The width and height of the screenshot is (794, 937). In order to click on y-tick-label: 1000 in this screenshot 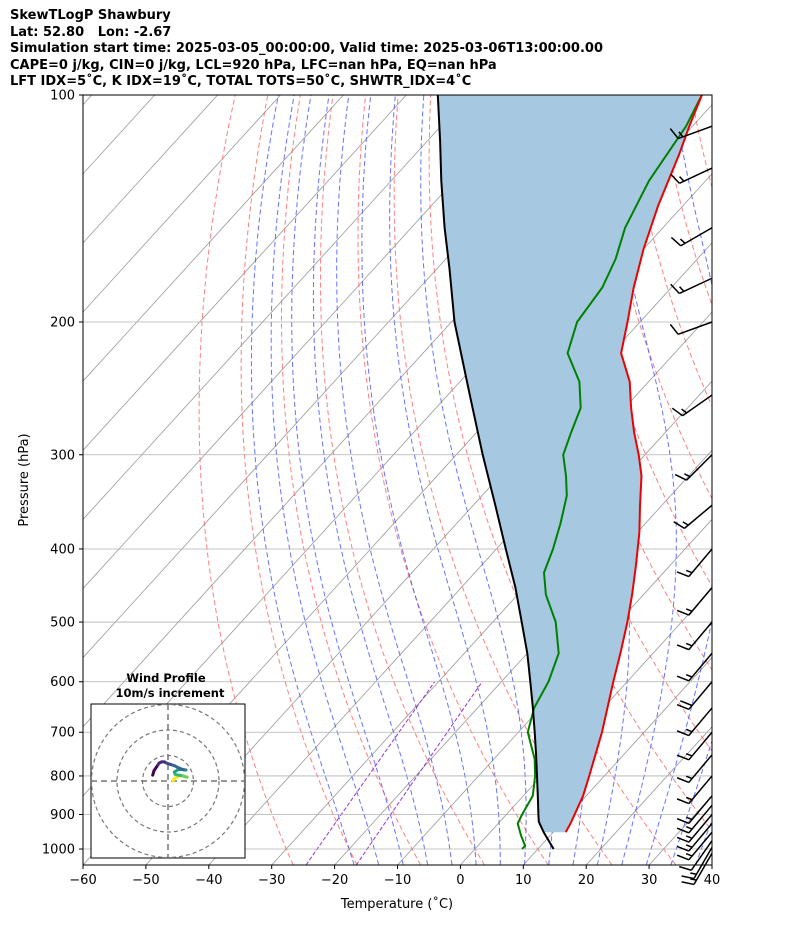, I will do `click(58, 850)`.